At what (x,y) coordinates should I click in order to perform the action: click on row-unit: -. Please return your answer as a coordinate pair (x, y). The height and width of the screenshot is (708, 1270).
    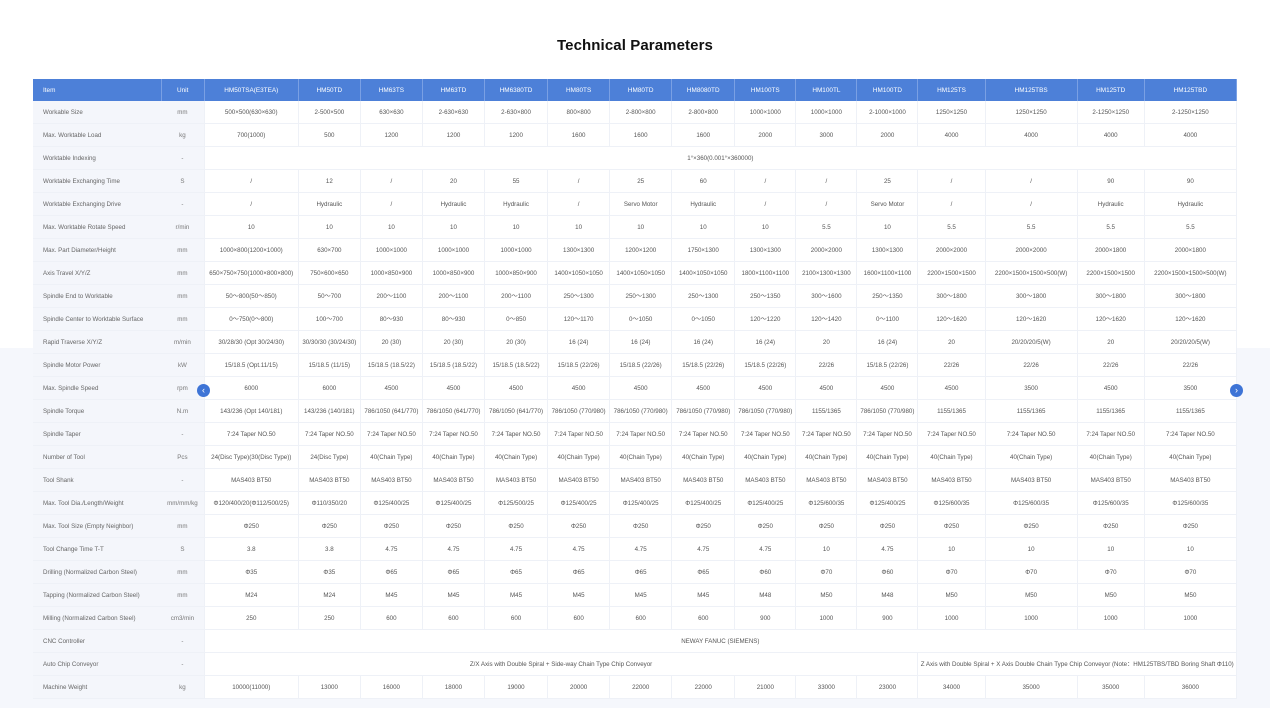
    Looking at the image, I should click on (183, 664).